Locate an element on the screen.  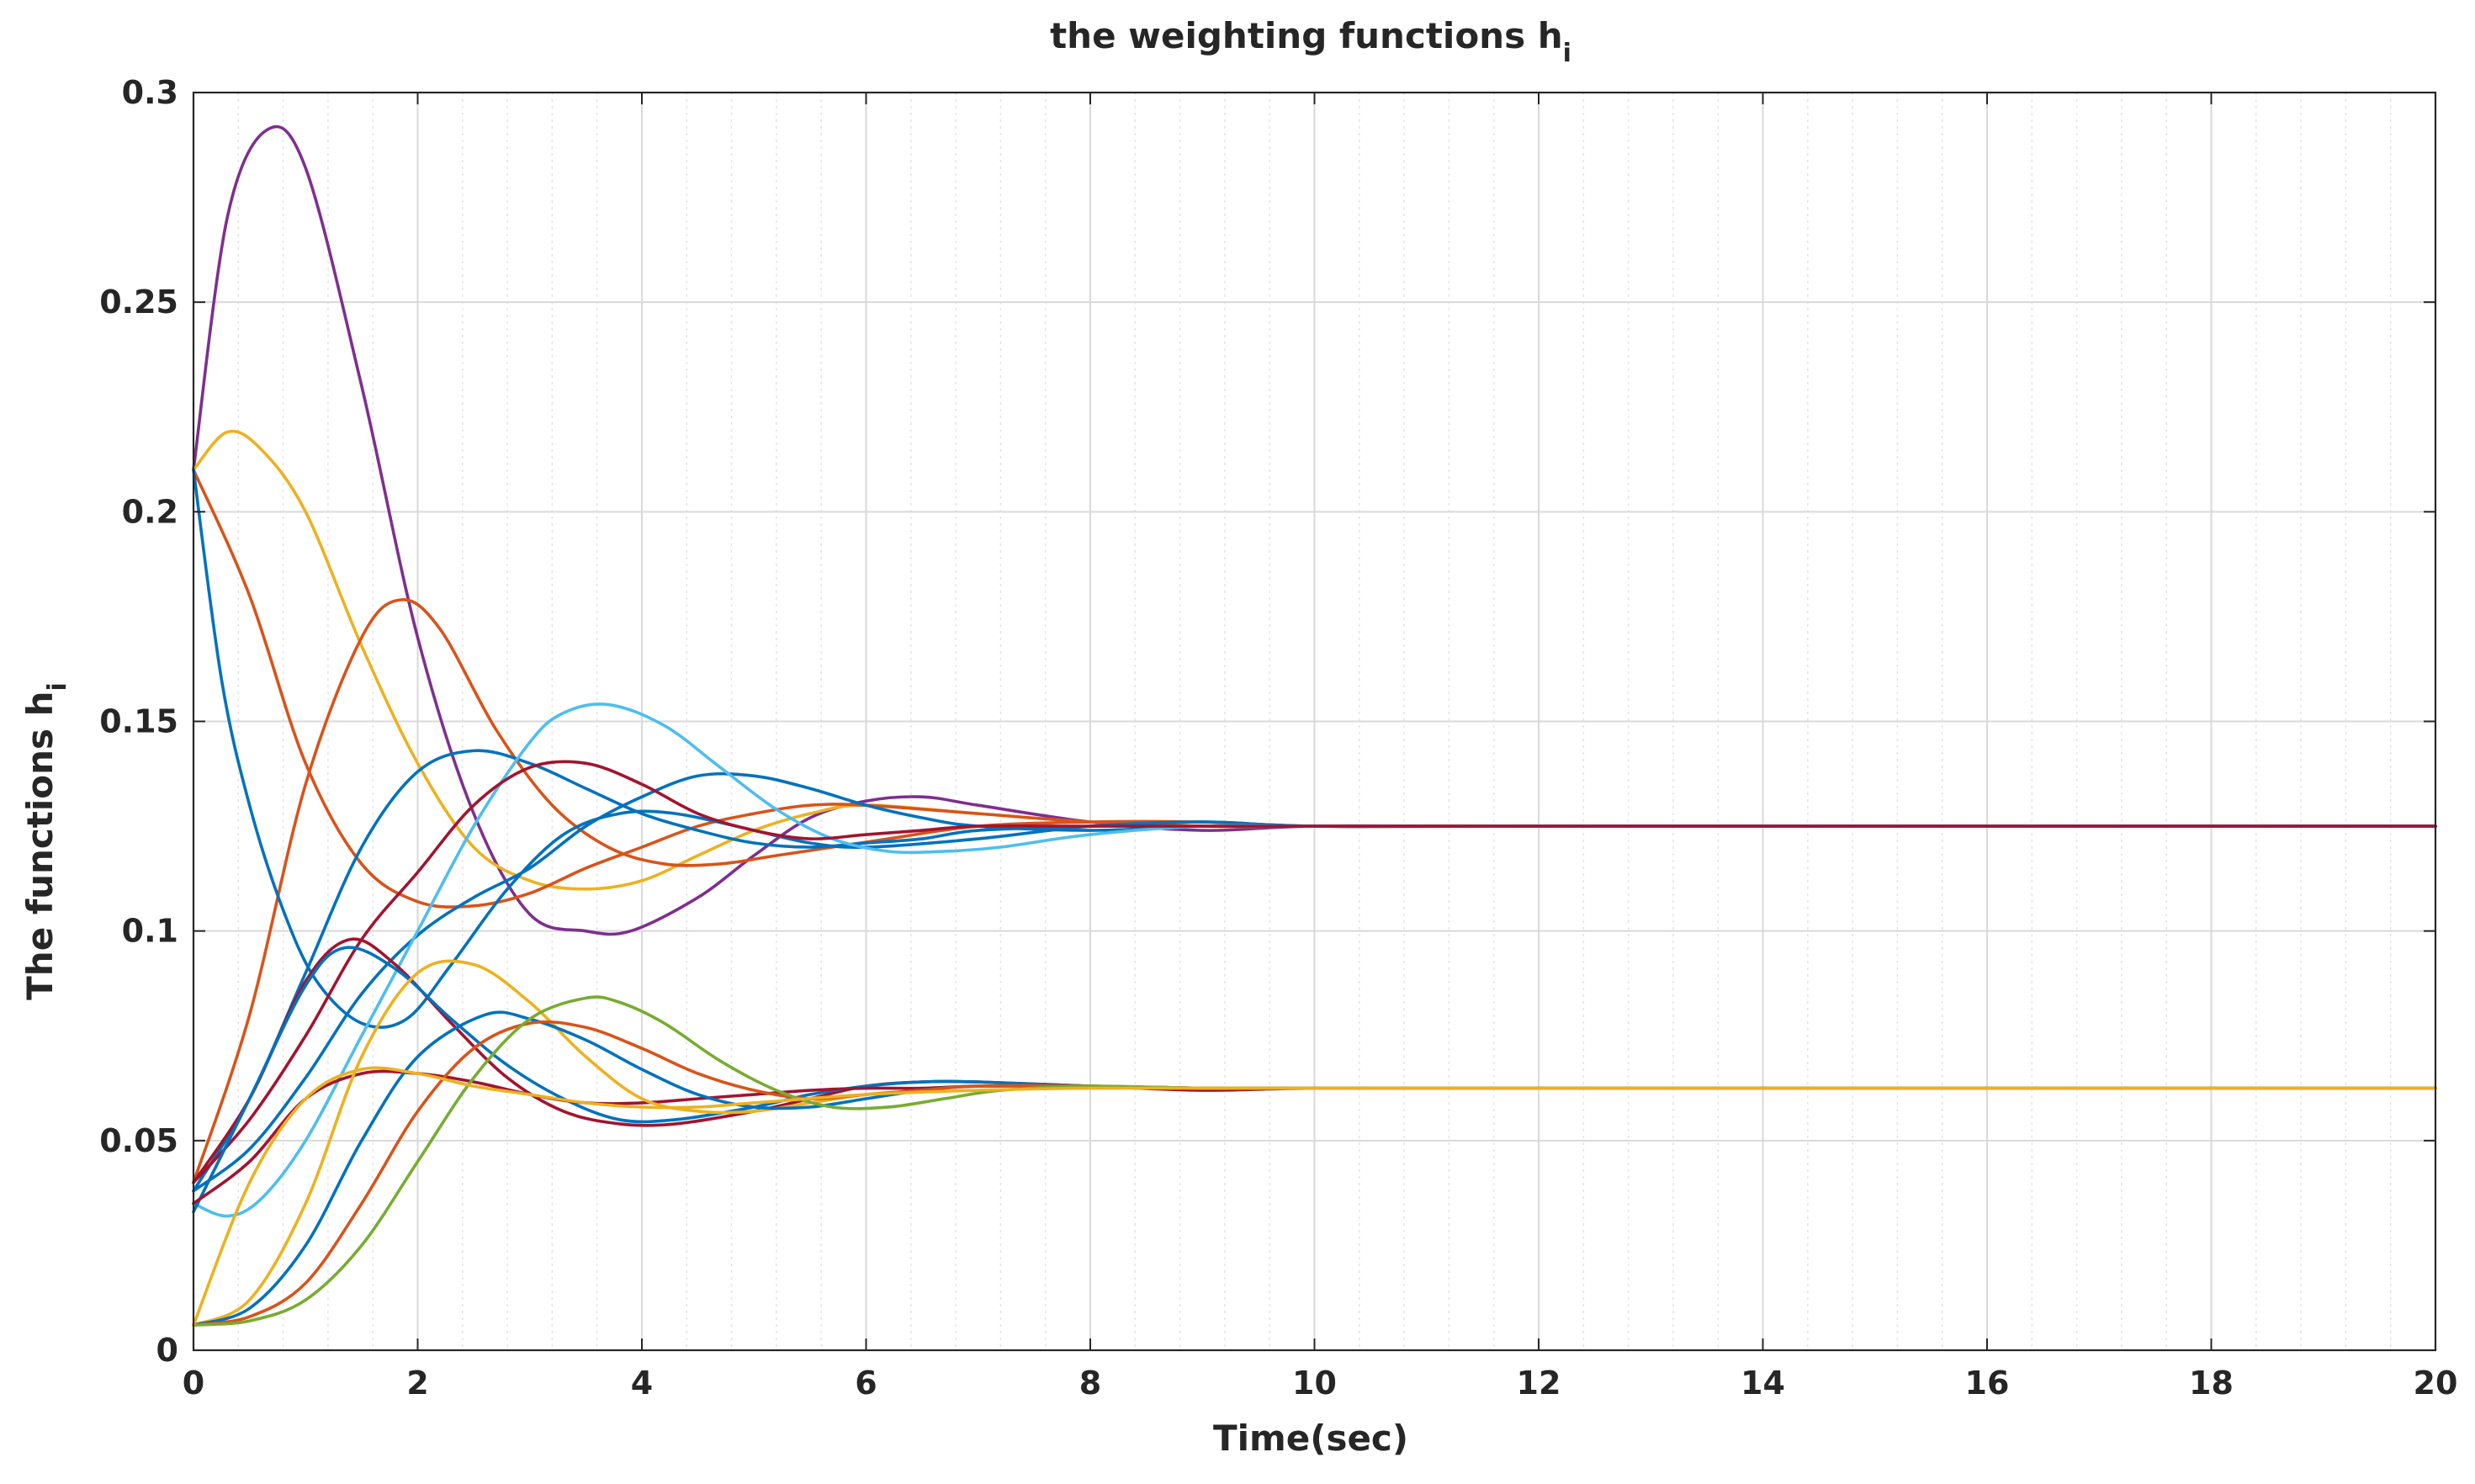
y-tick-label: 0.3 is located at coordinates (150, 92).